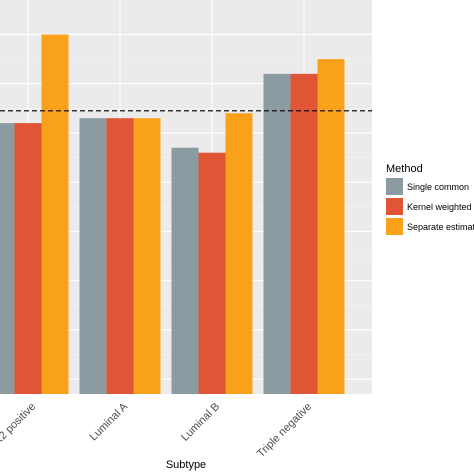 The width and height of the screenshot is (474, 474). Describe the element at coordinates (284, 430) in the screenshot. I see `x-tick-label: Triple negative` at that location.